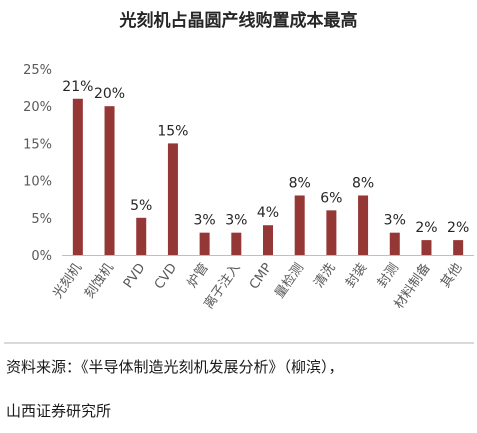 This screenshot has height=433, width=477. I want to click on y-tick-label: 15%, so click(37, 144).